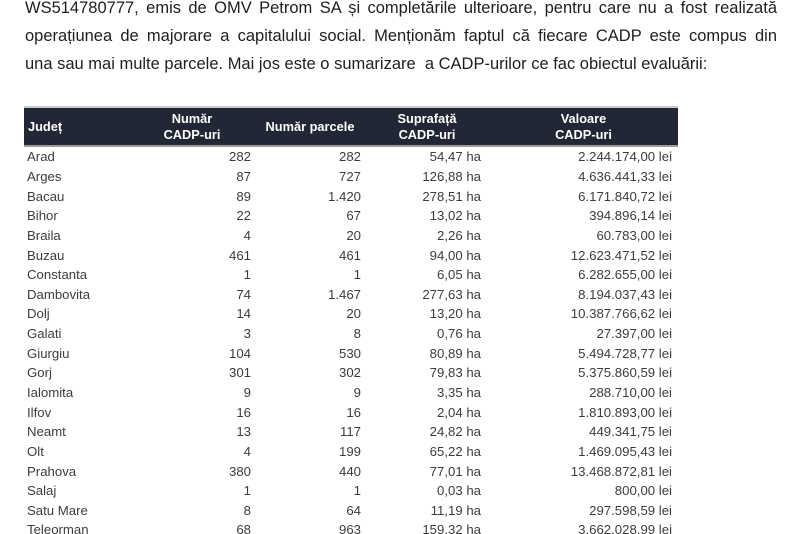  What do you see at coordinates (351, 275) in the screenshot?
I see `table-row: Constanta 1 1 6,05 ha 6.282.655,00 lei` at bounding box center [351, 275].